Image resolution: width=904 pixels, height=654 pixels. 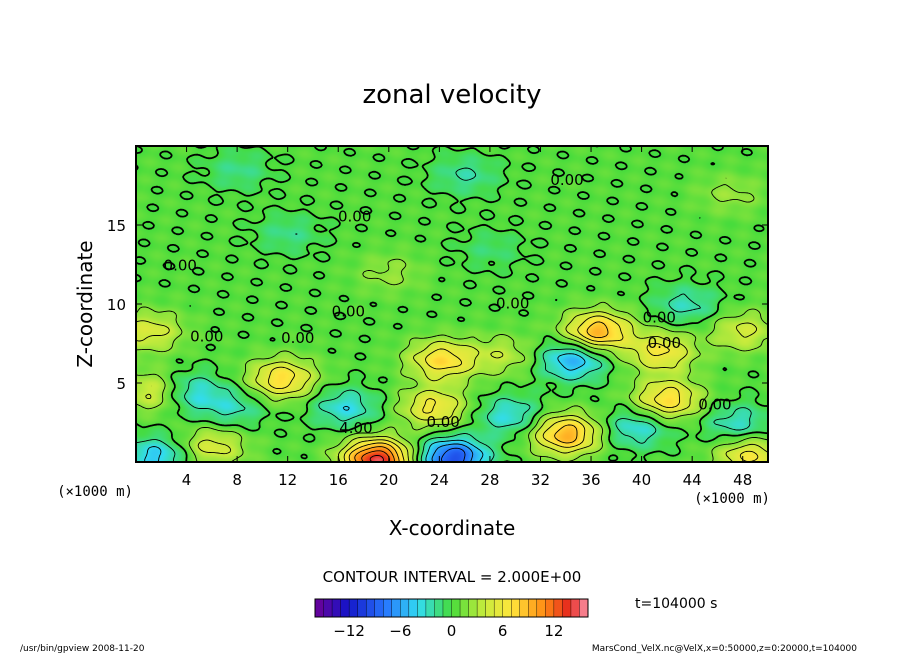 What do you see at coordinates (82, 649) in the screenshot?
I see `footer-left: /usr/bin/gpview 2008-11-20` at bounding box center [82, 649].